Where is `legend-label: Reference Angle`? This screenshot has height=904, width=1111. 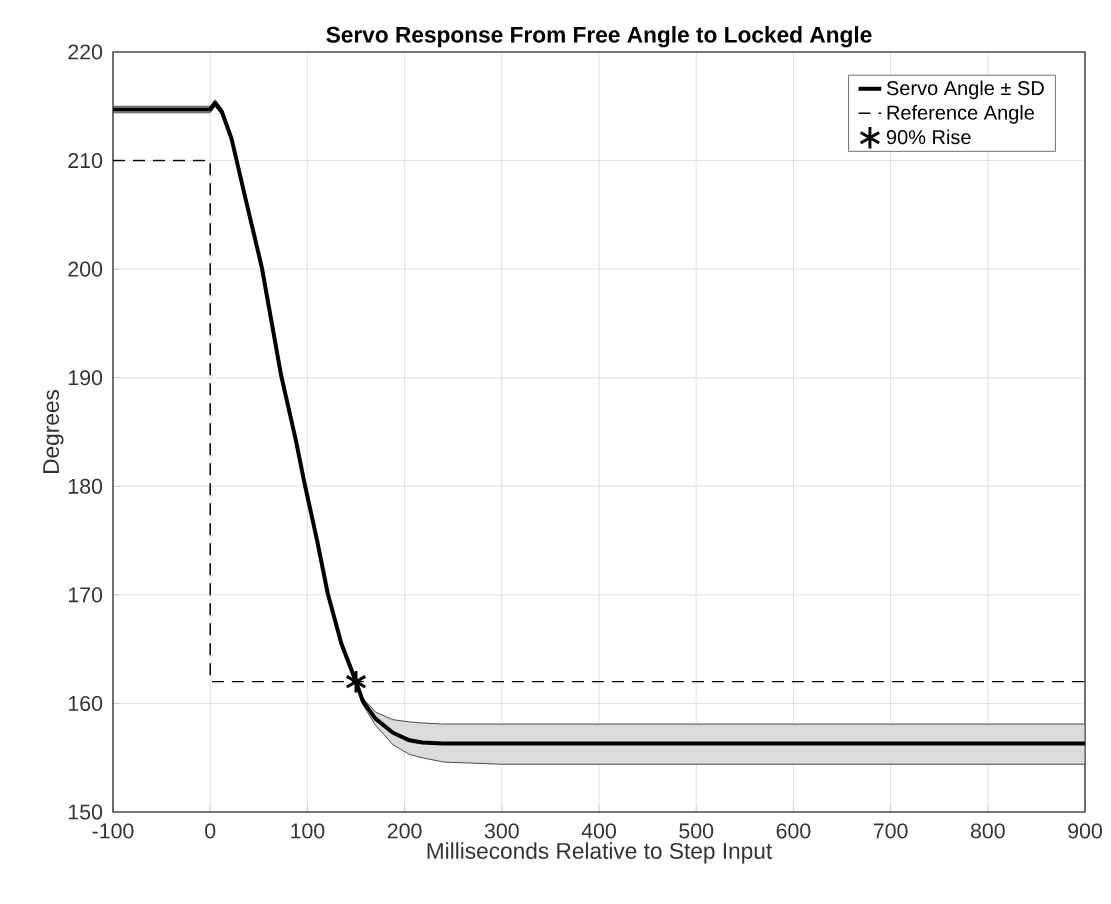
legend-label: Reference Angle is located at coordinates (960, 114).